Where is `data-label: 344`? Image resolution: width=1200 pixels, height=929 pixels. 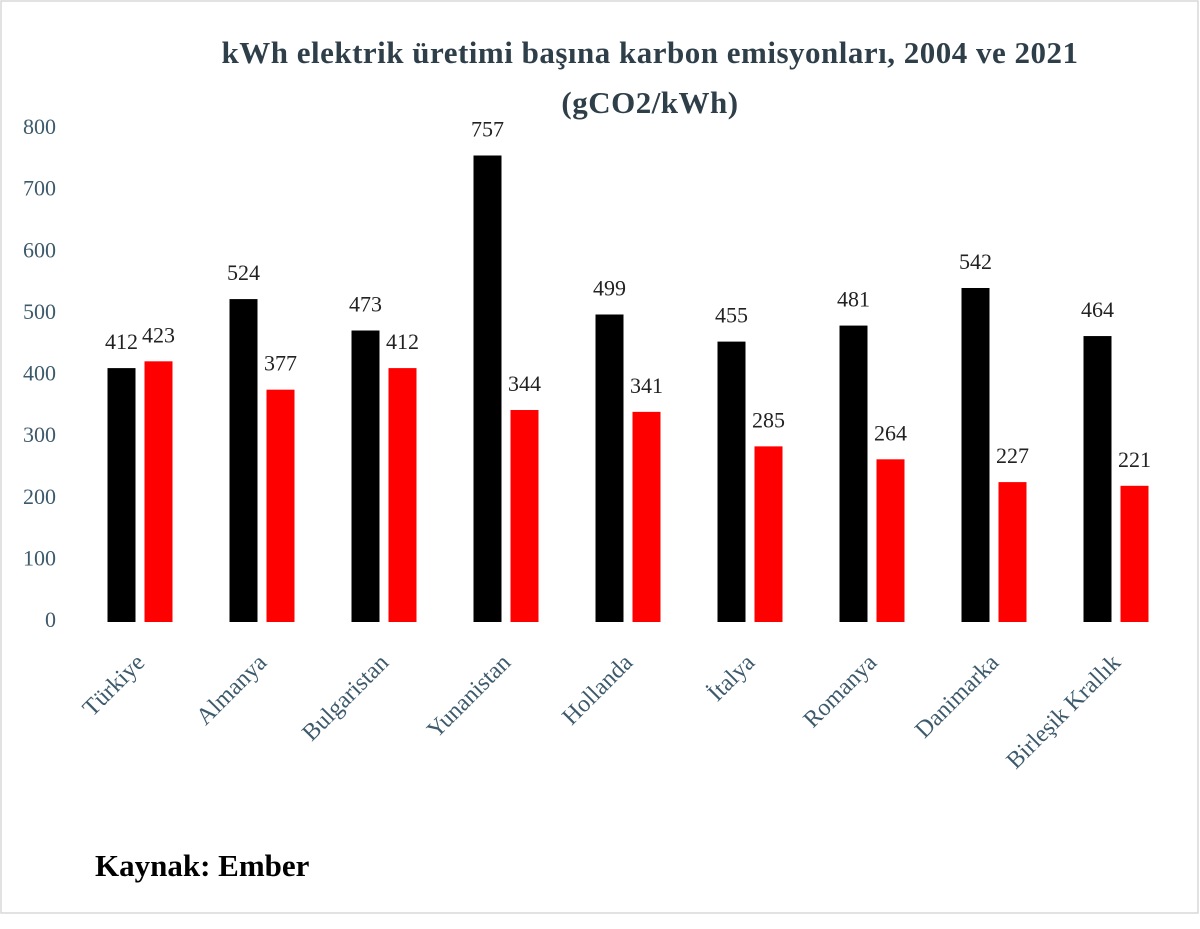 data-label: 344 is located at coordinates (524, 383).